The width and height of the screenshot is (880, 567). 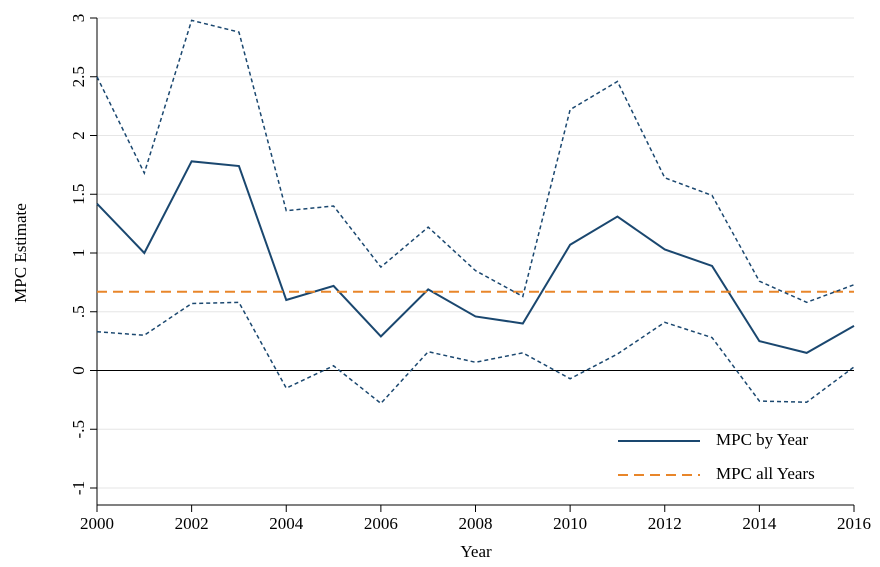 I want to click on y-tick-label: 3, so click(x=78, y=18).